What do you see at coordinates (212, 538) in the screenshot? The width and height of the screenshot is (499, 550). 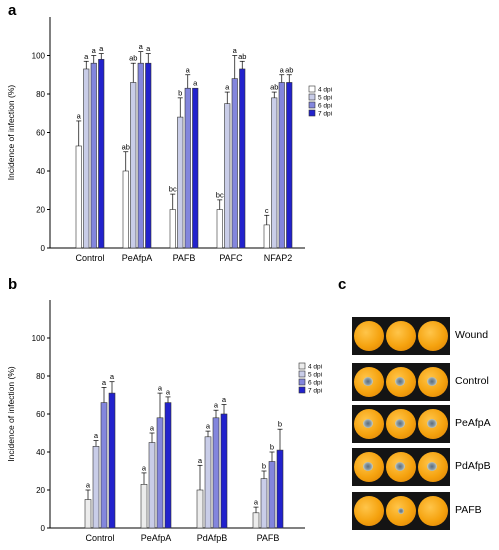 I see `chart-b-category-label: PdAfpB` at bounding box center [212, 538].